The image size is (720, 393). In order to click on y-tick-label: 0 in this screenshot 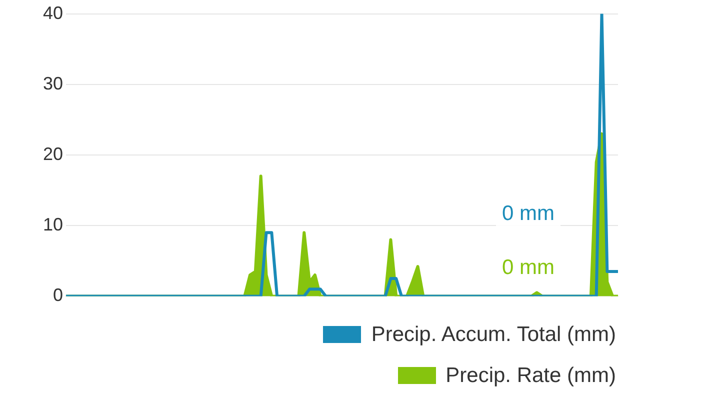, I will do `click(58, 295)`.